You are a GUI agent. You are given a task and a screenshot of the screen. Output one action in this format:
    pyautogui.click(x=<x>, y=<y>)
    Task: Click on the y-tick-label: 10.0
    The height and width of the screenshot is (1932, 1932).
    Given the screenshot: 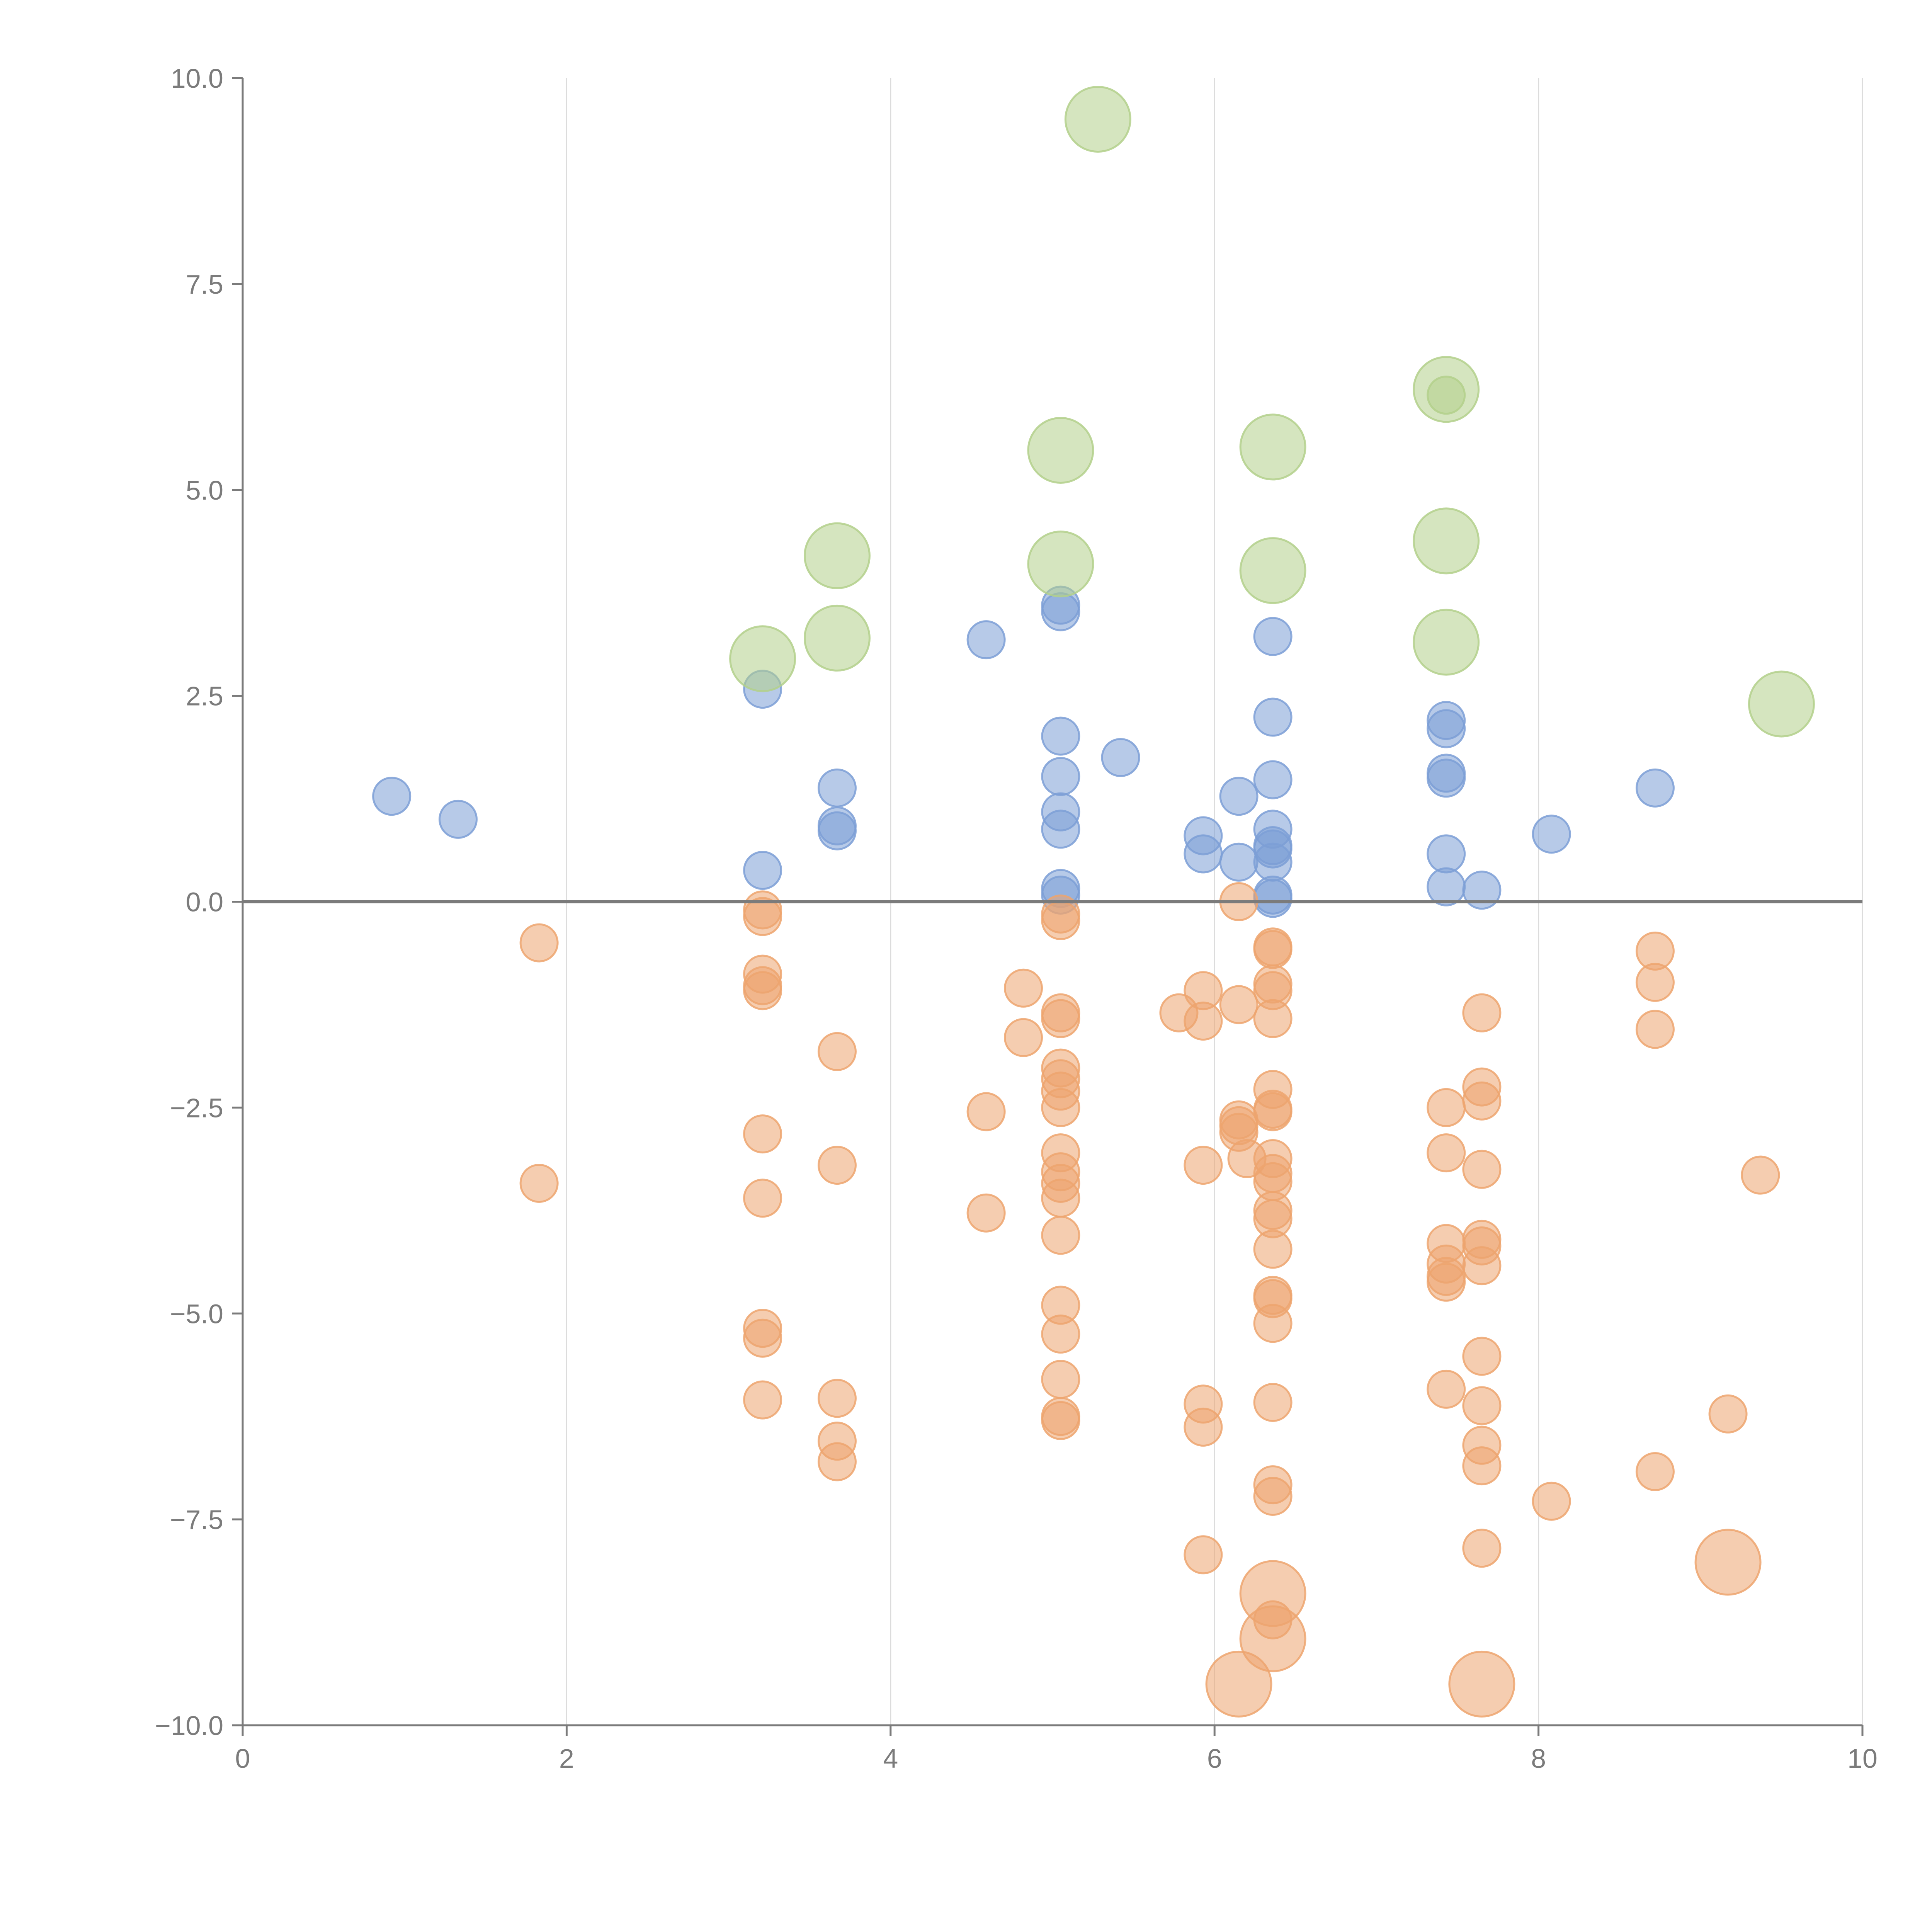 What is the action you would take?
    pyautogui.click(x=197, y=78)
    